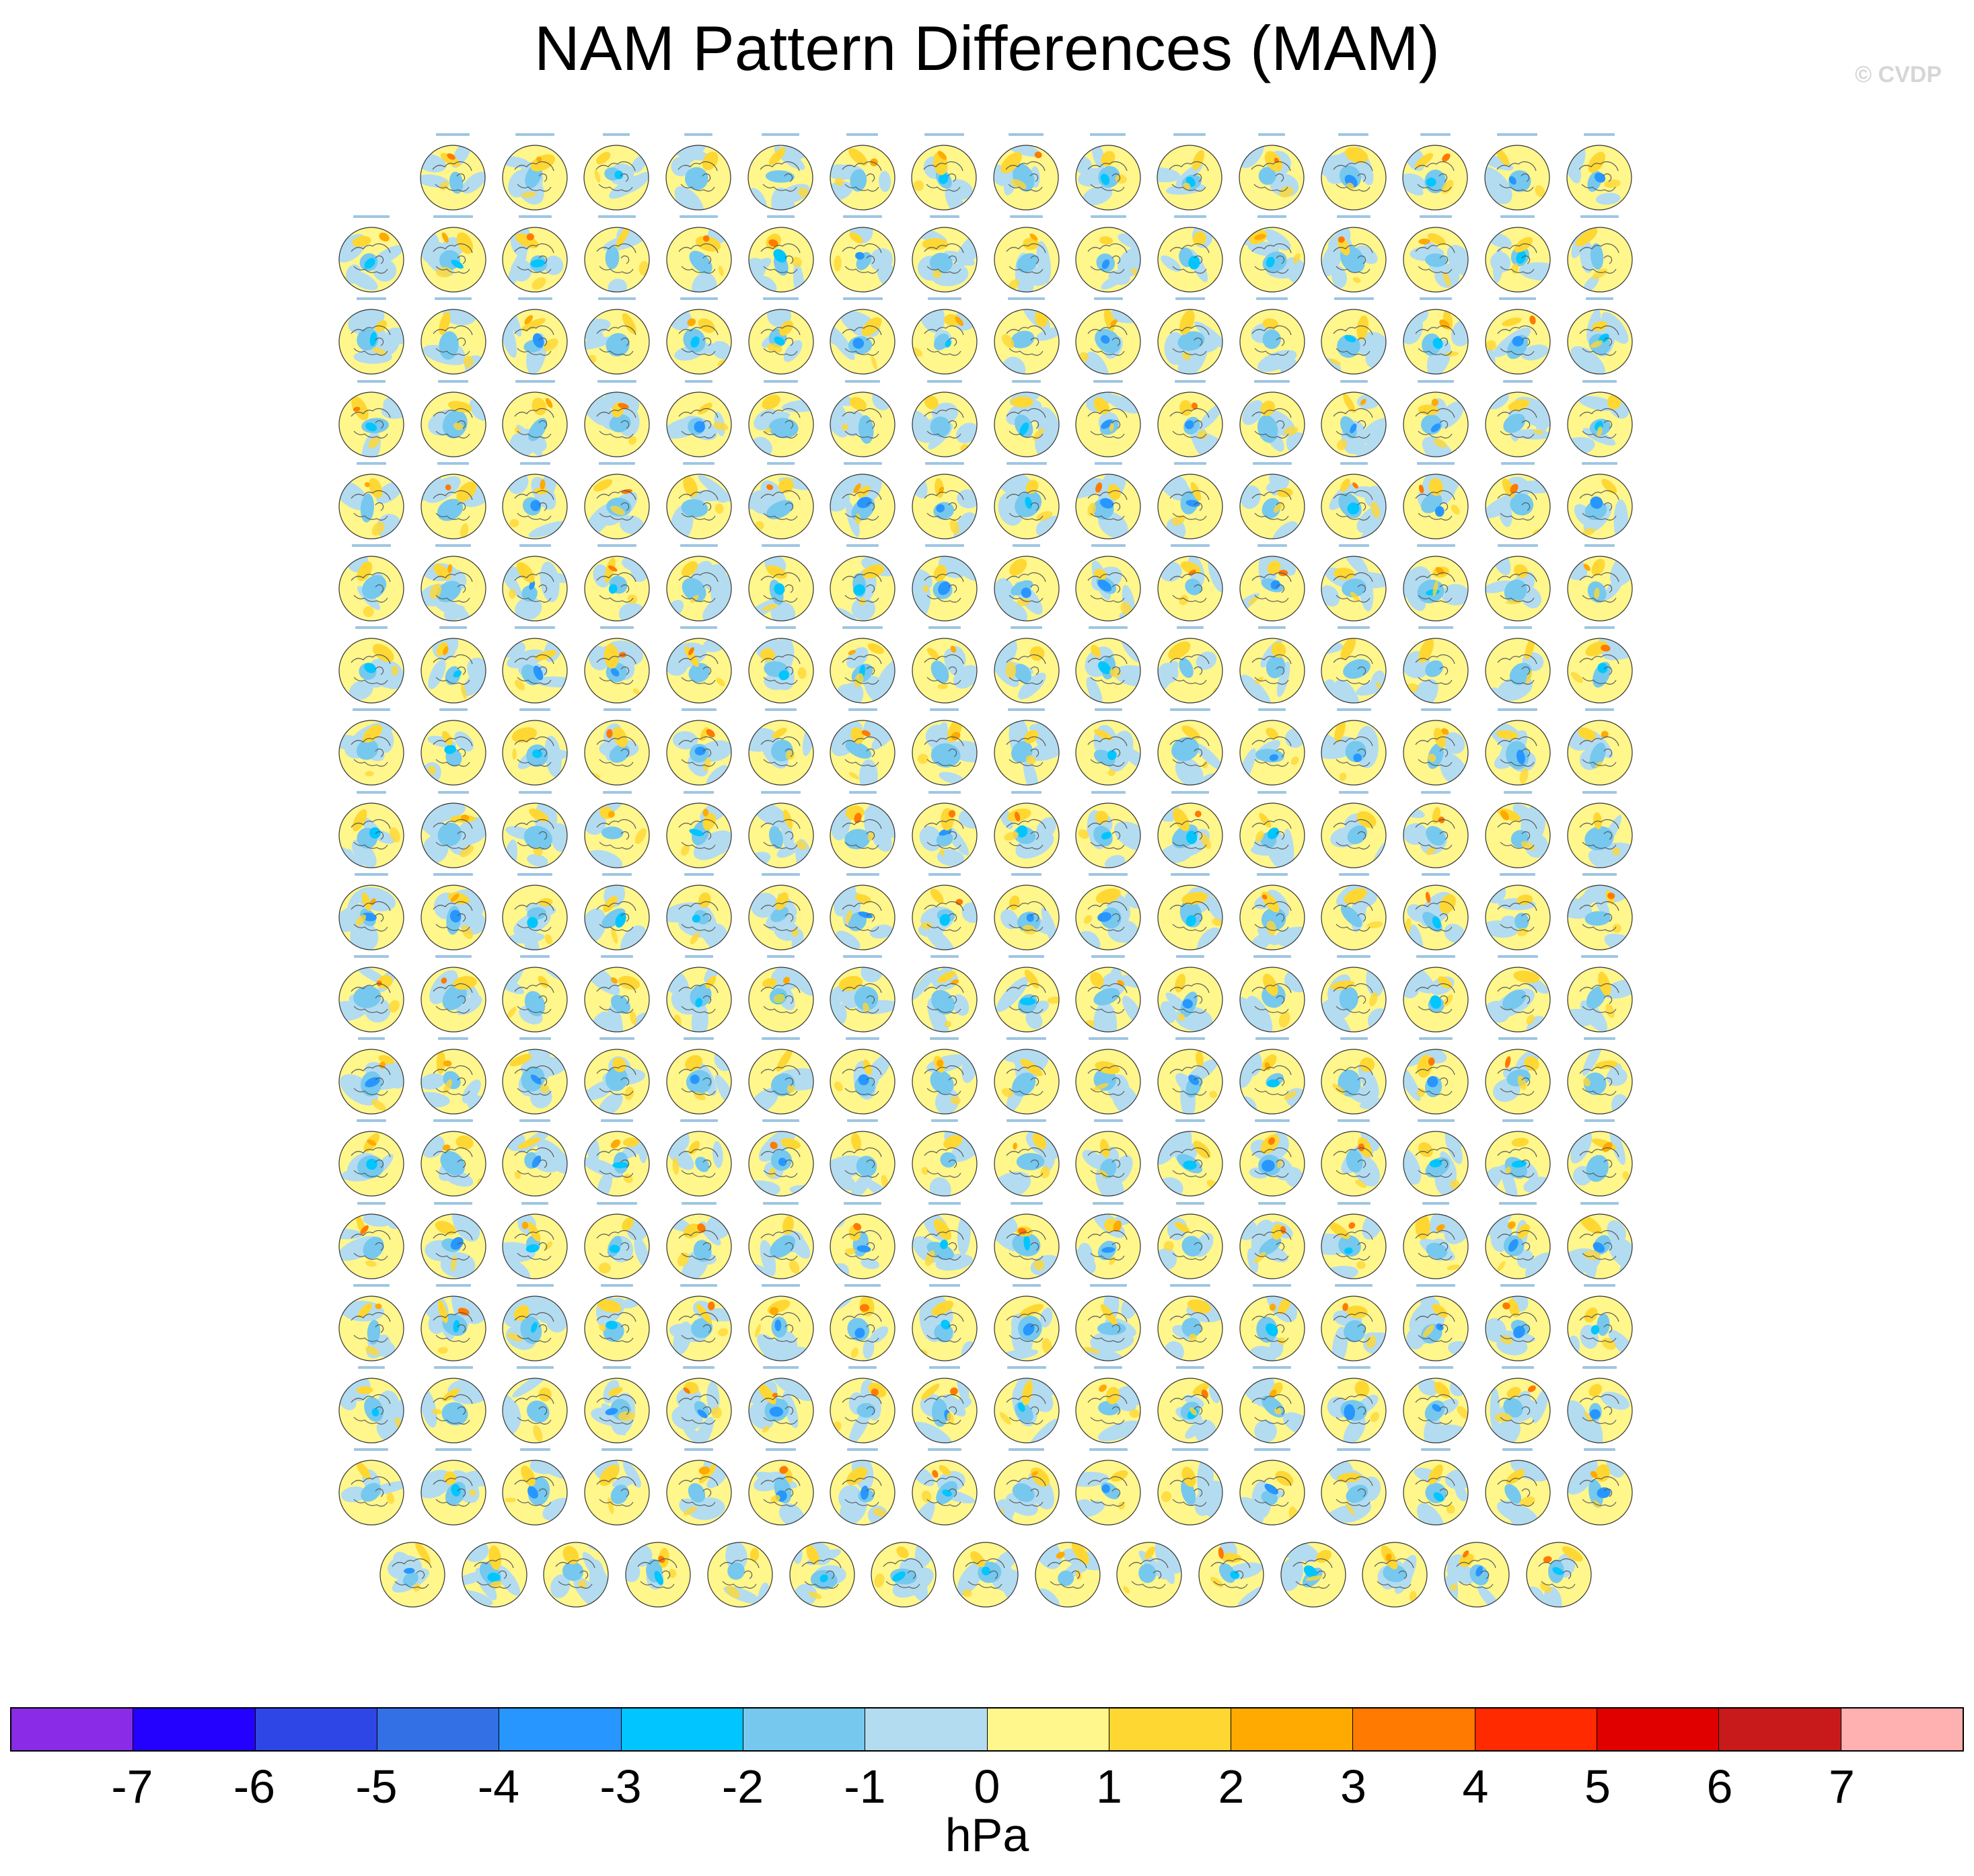 The image size is (1974, 1876). What do you see at coordinates (255, 1787) in the screenshot?
I see `color-bar-tick-label: -6` at bounding box center [255, 1787].